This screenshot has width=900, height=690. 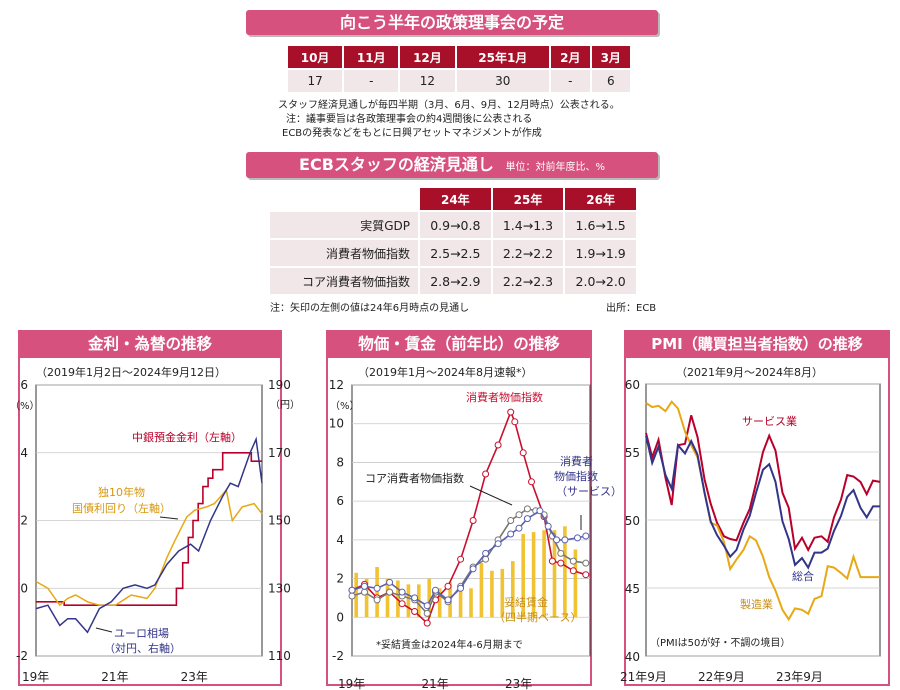 I want to click on meeting-day: 12, so click(x=427, y=81).